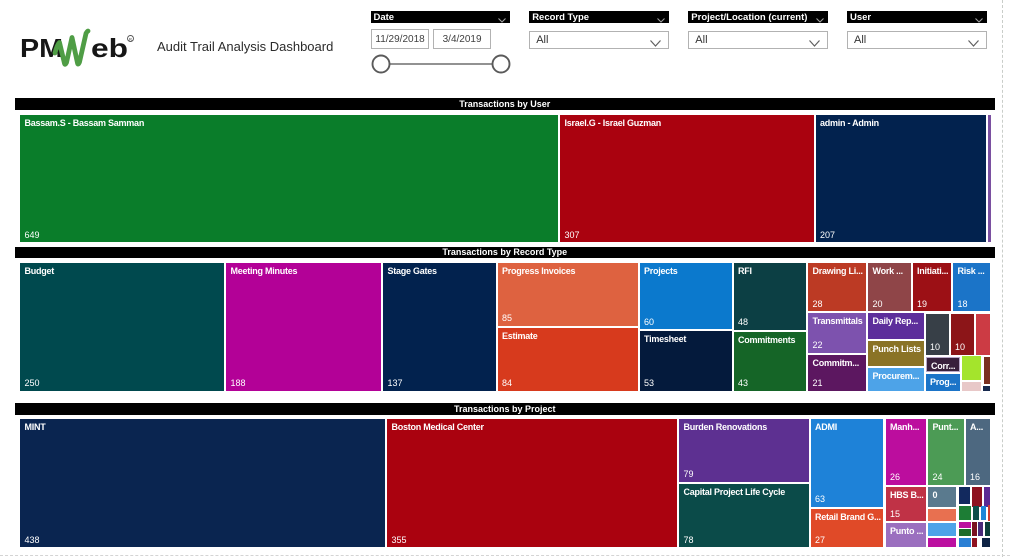 The image size is (1024, 557). I want to click on svg-text: eb, so click(109, 48).